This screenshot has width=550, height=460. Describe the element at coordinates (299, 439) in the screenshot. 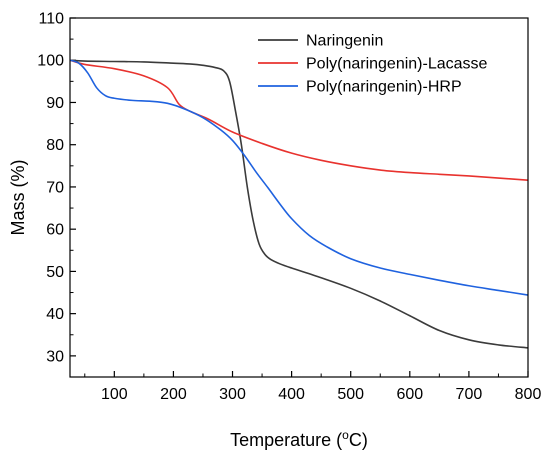

I see `x-axis-title: Temperature (oC)` at that location.